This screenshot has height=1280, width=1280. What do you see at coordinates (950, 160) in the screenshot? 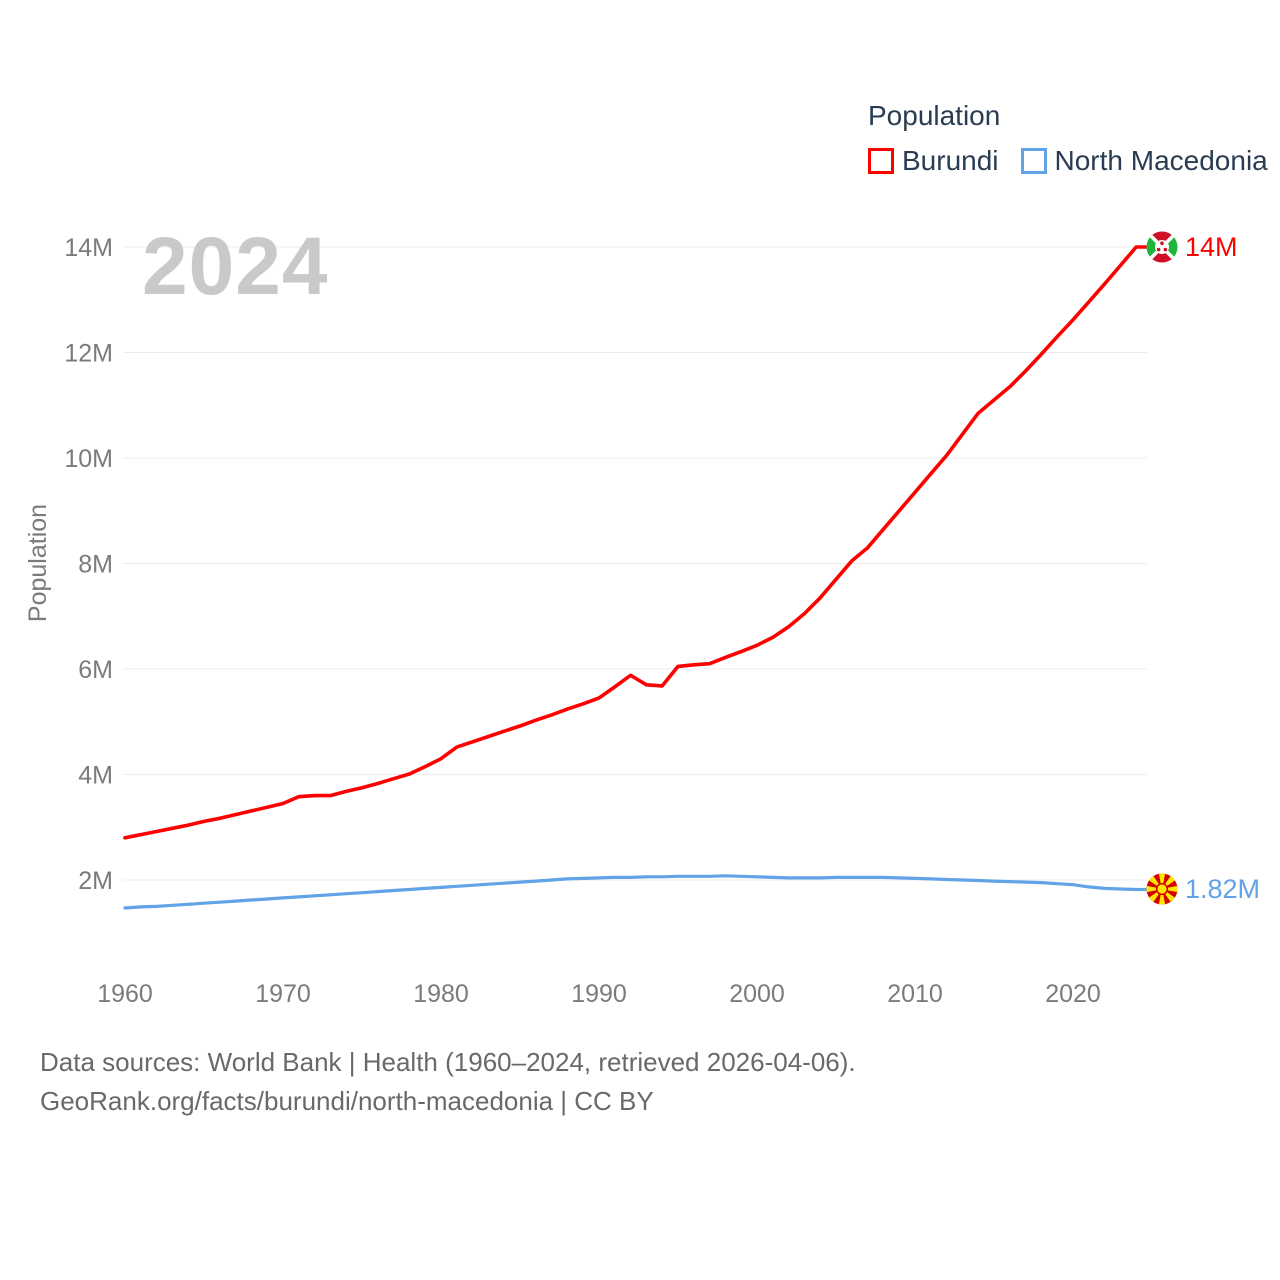
I see `legend-item-label: Burundi` at bounding box center [950, 160].